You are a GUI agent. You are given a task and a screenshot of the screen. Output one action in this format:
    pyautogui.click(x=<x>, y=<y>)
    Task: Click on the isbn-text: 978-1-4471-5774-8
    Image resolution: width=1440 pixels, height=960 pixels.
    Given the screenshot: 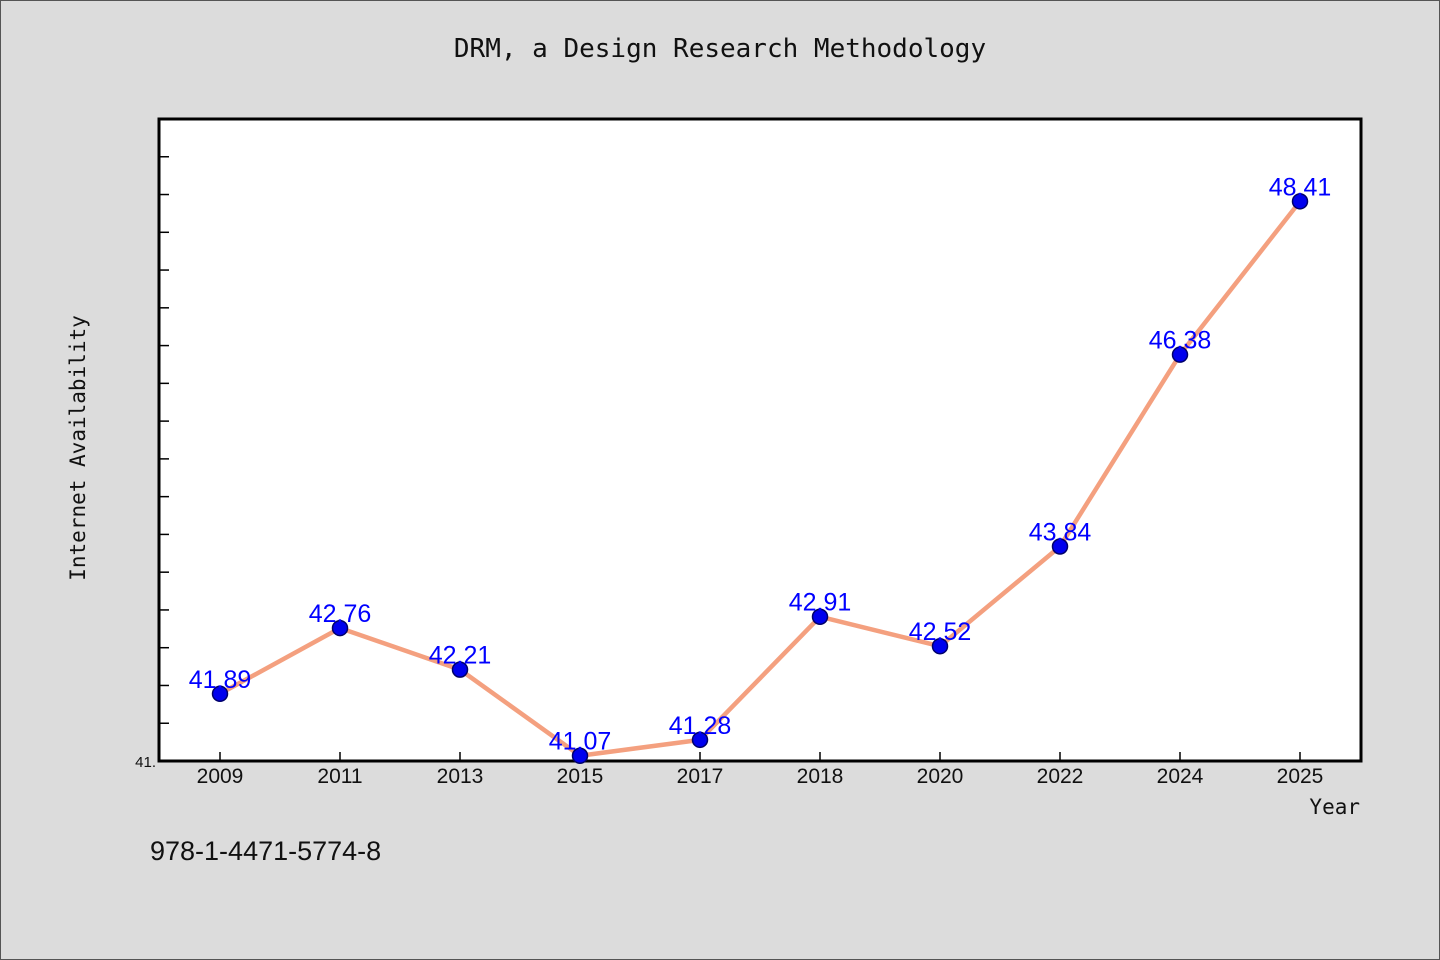 What is the action you would take?
    pyautogui.click(x=266, y=851)
    